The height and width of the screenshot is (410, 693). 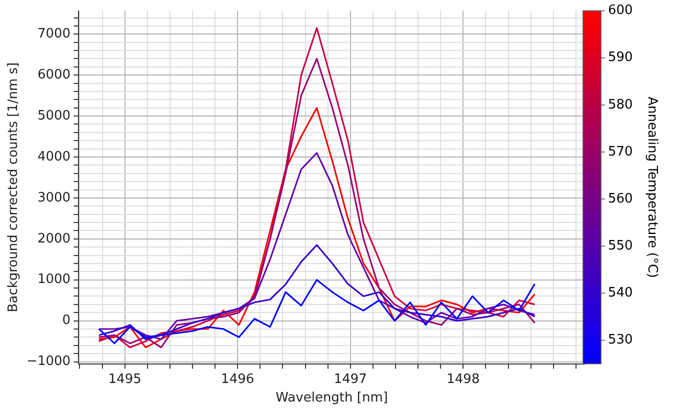 What do you see at coordinates (620, 58) in the screenshot?
I see `color-bar-label: 590` at bounding box center [620, 58].